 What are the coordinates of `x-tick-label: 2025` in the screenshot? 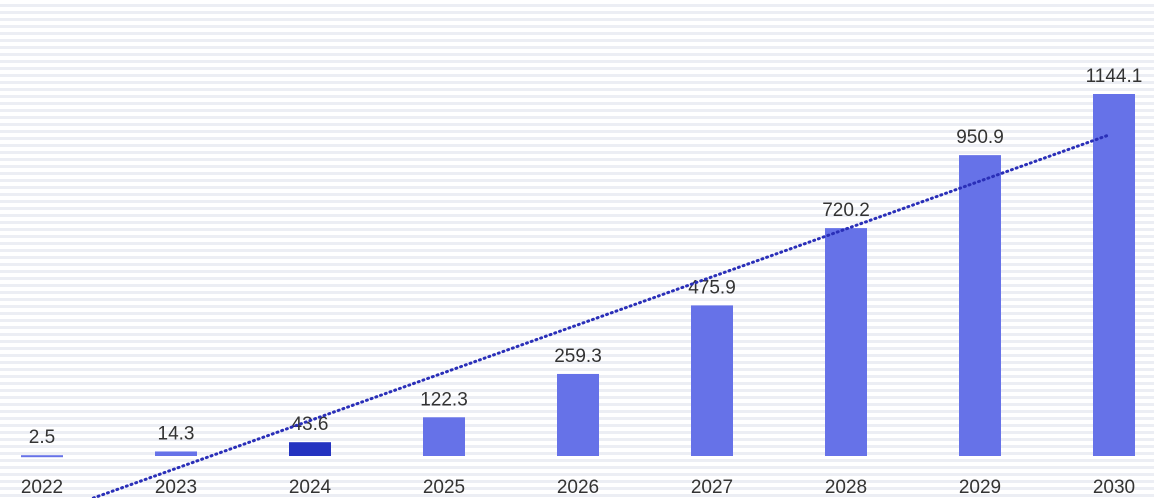 It's located at (444, 487).